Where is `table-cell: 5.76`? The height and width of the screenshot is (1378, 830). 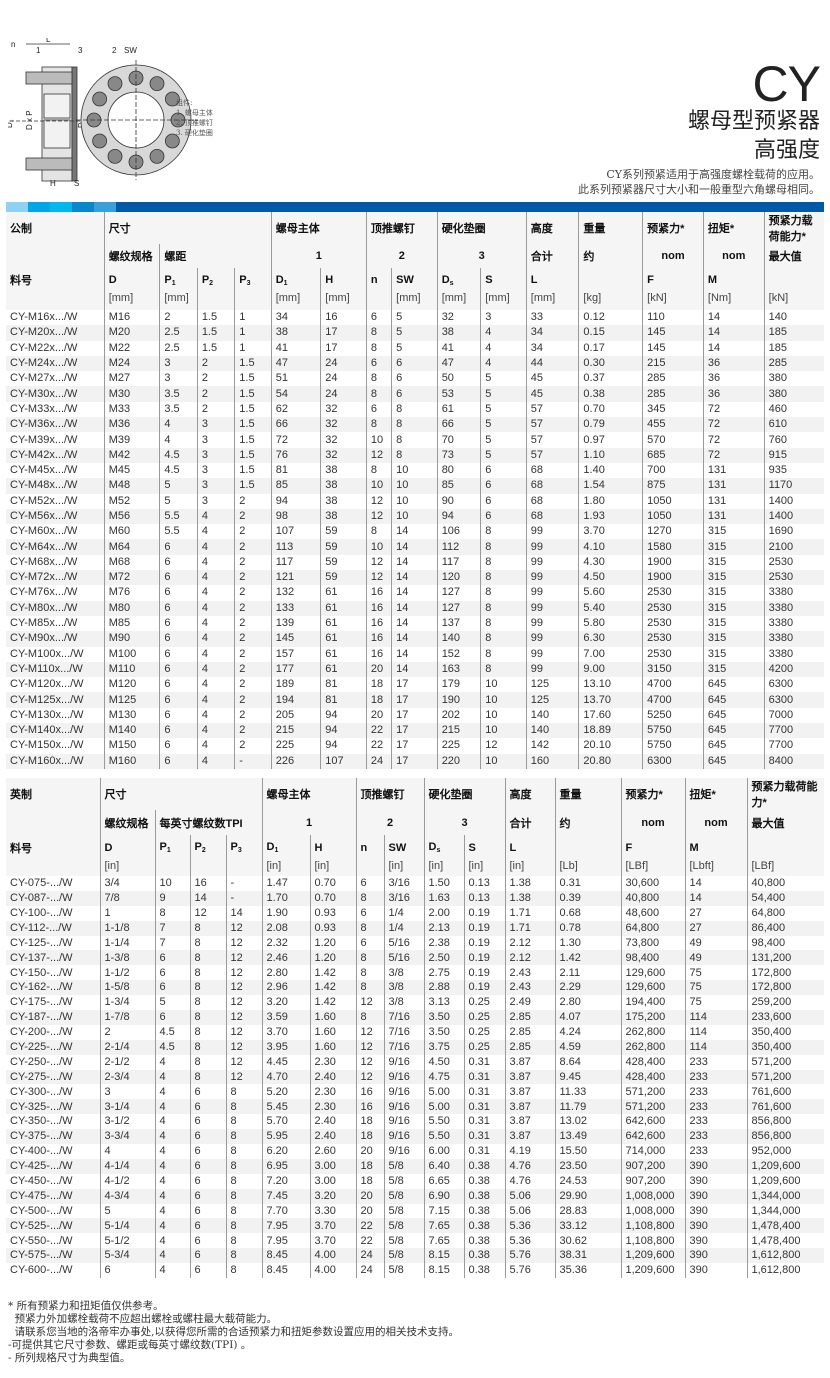 table-cell: 5.76 is located at coordinates (529, 1271).